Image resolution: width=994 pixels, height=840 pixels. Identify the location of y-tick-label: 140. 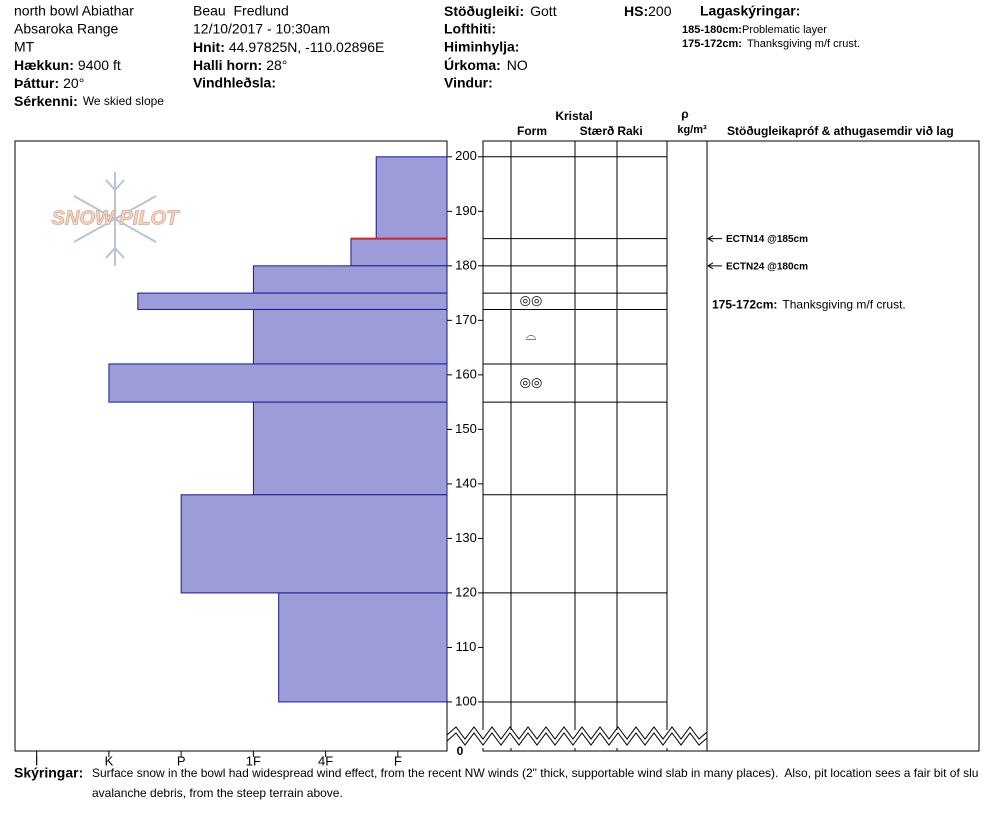
(466, 482).